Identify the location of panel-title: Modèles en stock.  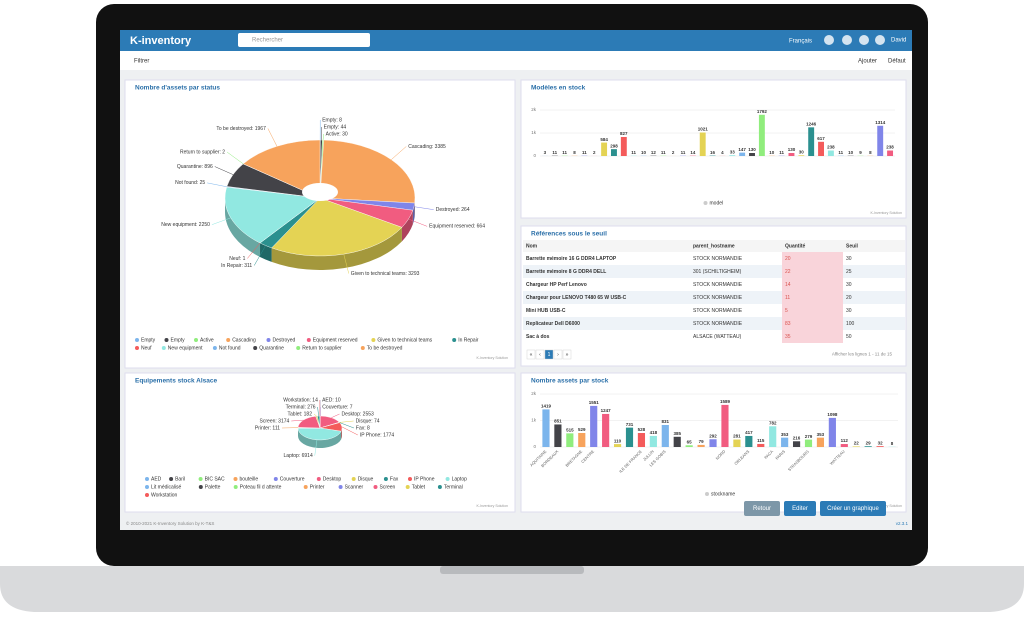
(558, 88).